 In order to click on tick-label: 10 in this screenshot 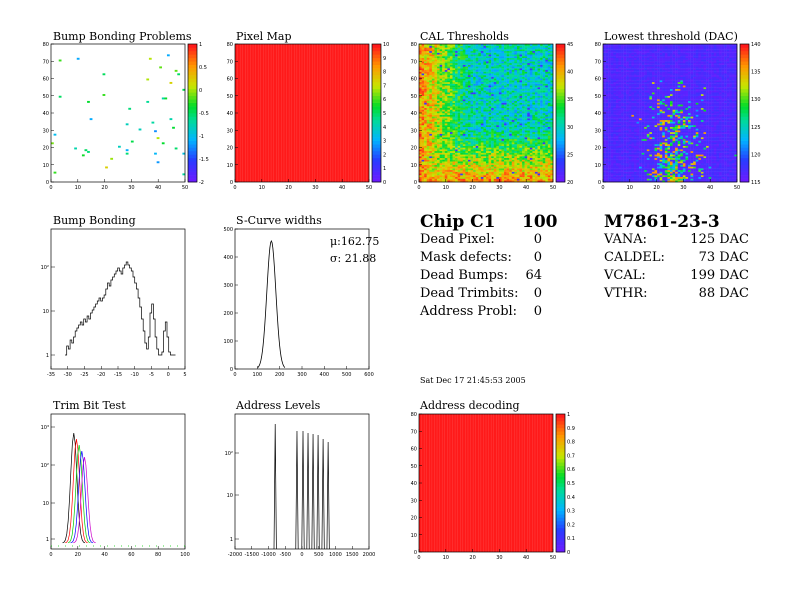, I will do `click(446, 188)`.